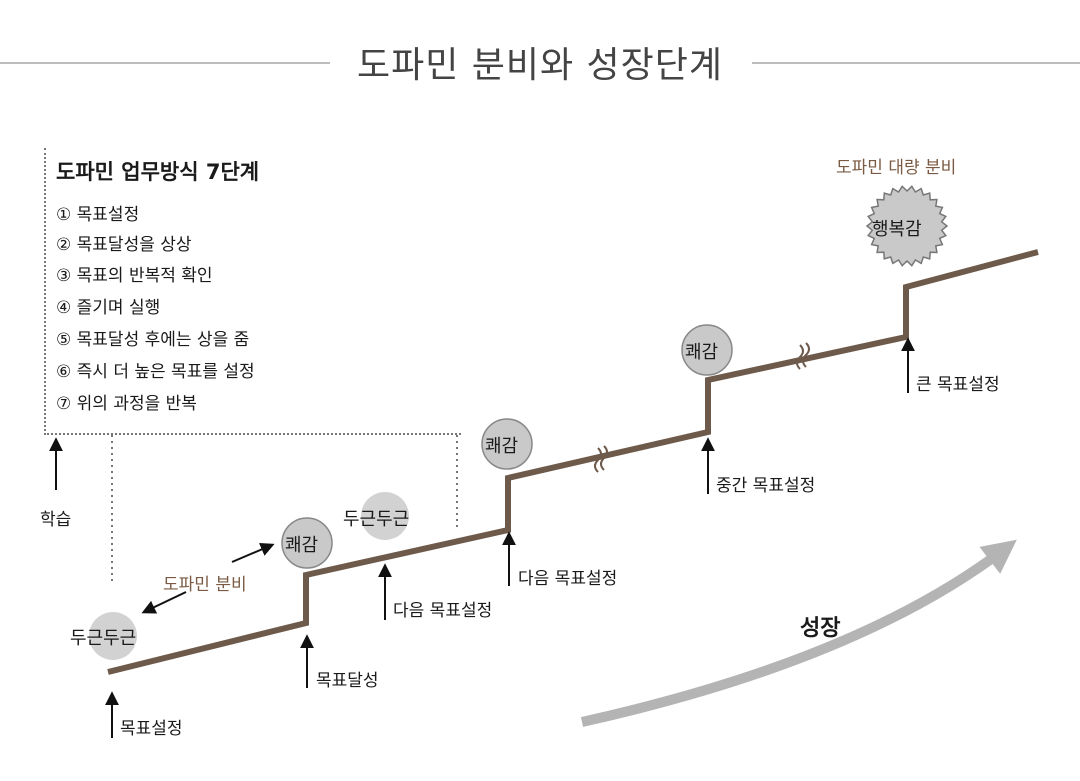 This screenshot has height=781, width=1080. I want to click on step-item: ⑦ 위의 과정을 반복, so click(126, 404).